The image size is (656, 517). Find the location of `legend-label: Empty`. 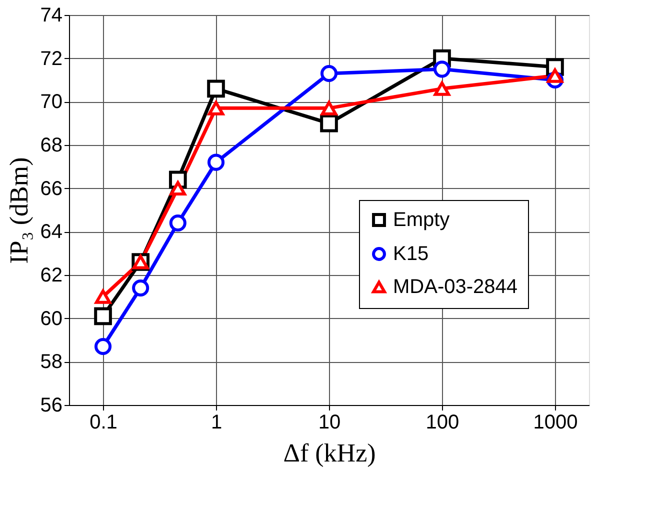

legend-label: Empty is located at coordinates (421, 220).